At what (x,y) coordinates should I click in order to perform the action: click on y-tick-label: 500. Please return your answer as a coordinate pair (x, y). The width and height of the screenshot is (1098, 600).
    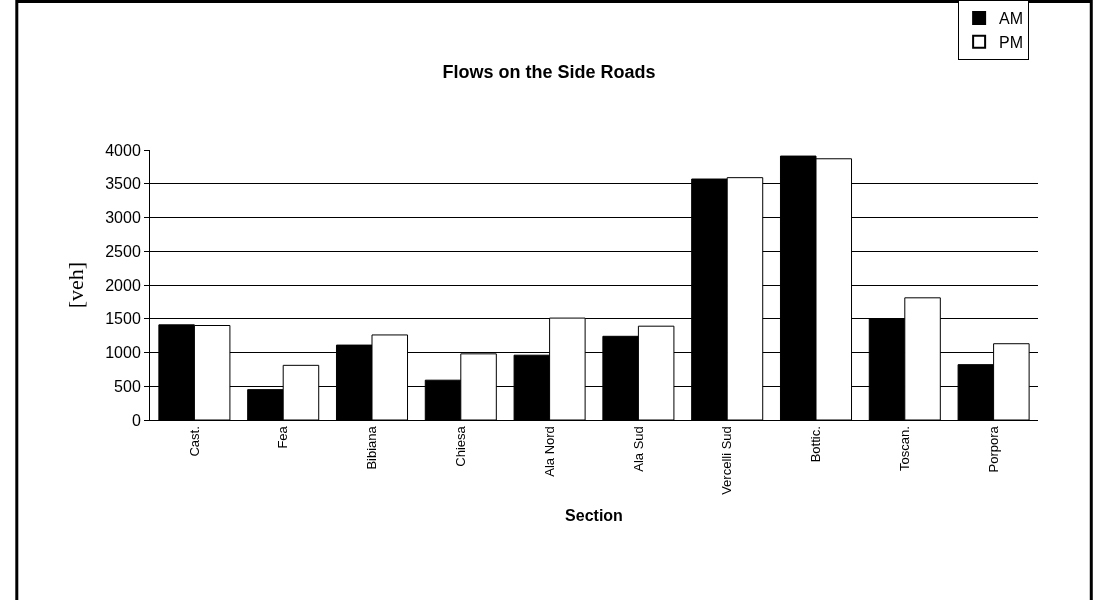
    Looking at the image, I should click on (127, 386).